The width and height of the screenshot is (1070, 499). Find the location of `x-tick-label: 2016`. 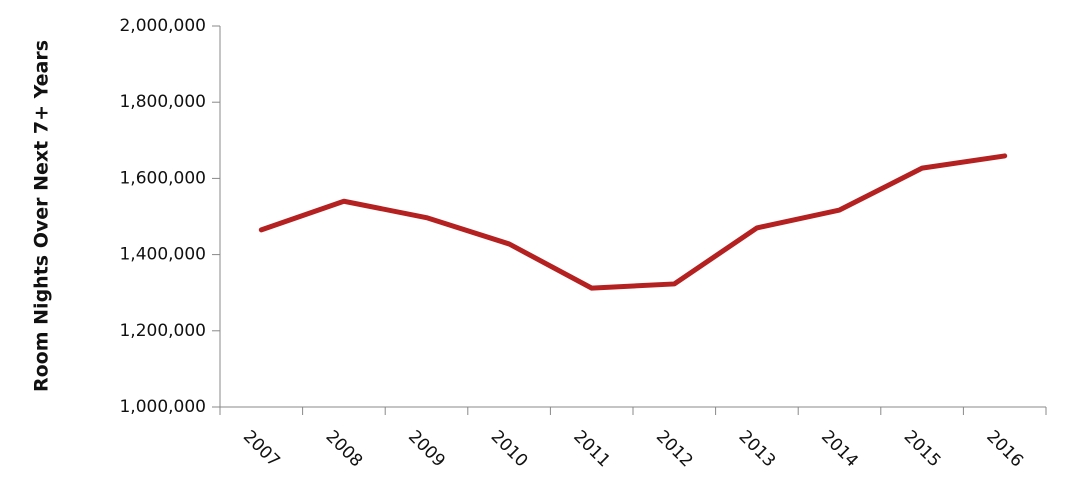

x-tick-label: 2016 is located at coordinates (1004, 449).